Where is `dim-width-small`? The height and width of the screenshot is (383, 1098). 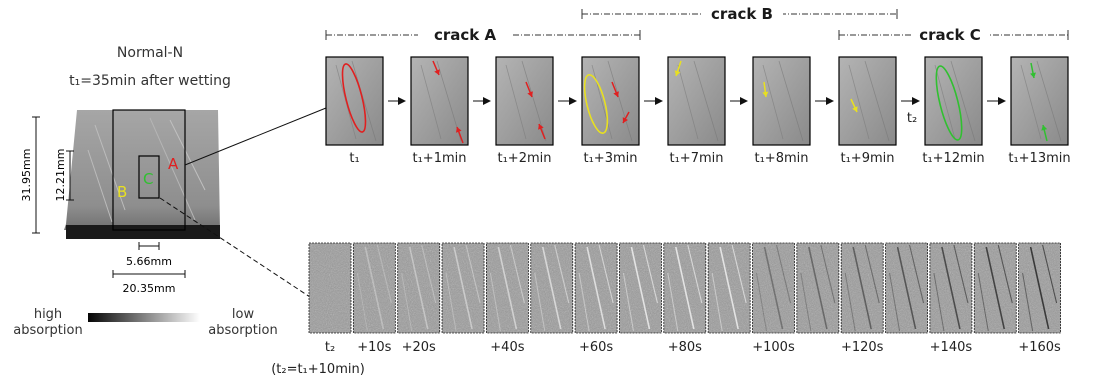 dim-width-small is located at coordinates (149, 246).